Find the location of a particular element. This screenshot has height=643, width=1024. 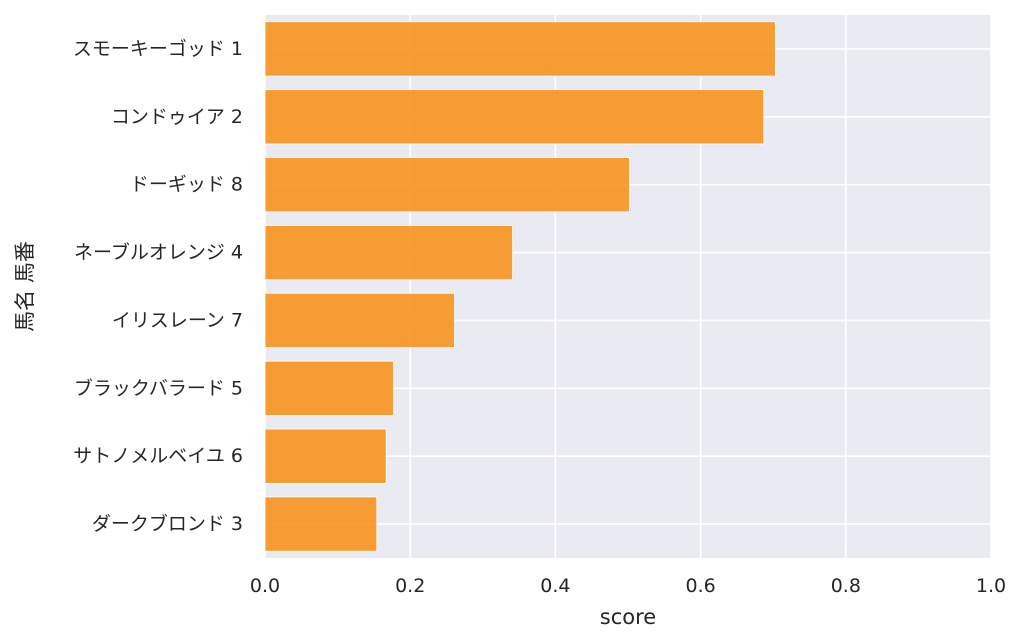

y-axis-title: 馬名 馬番 is located at coordinates (25, 286).